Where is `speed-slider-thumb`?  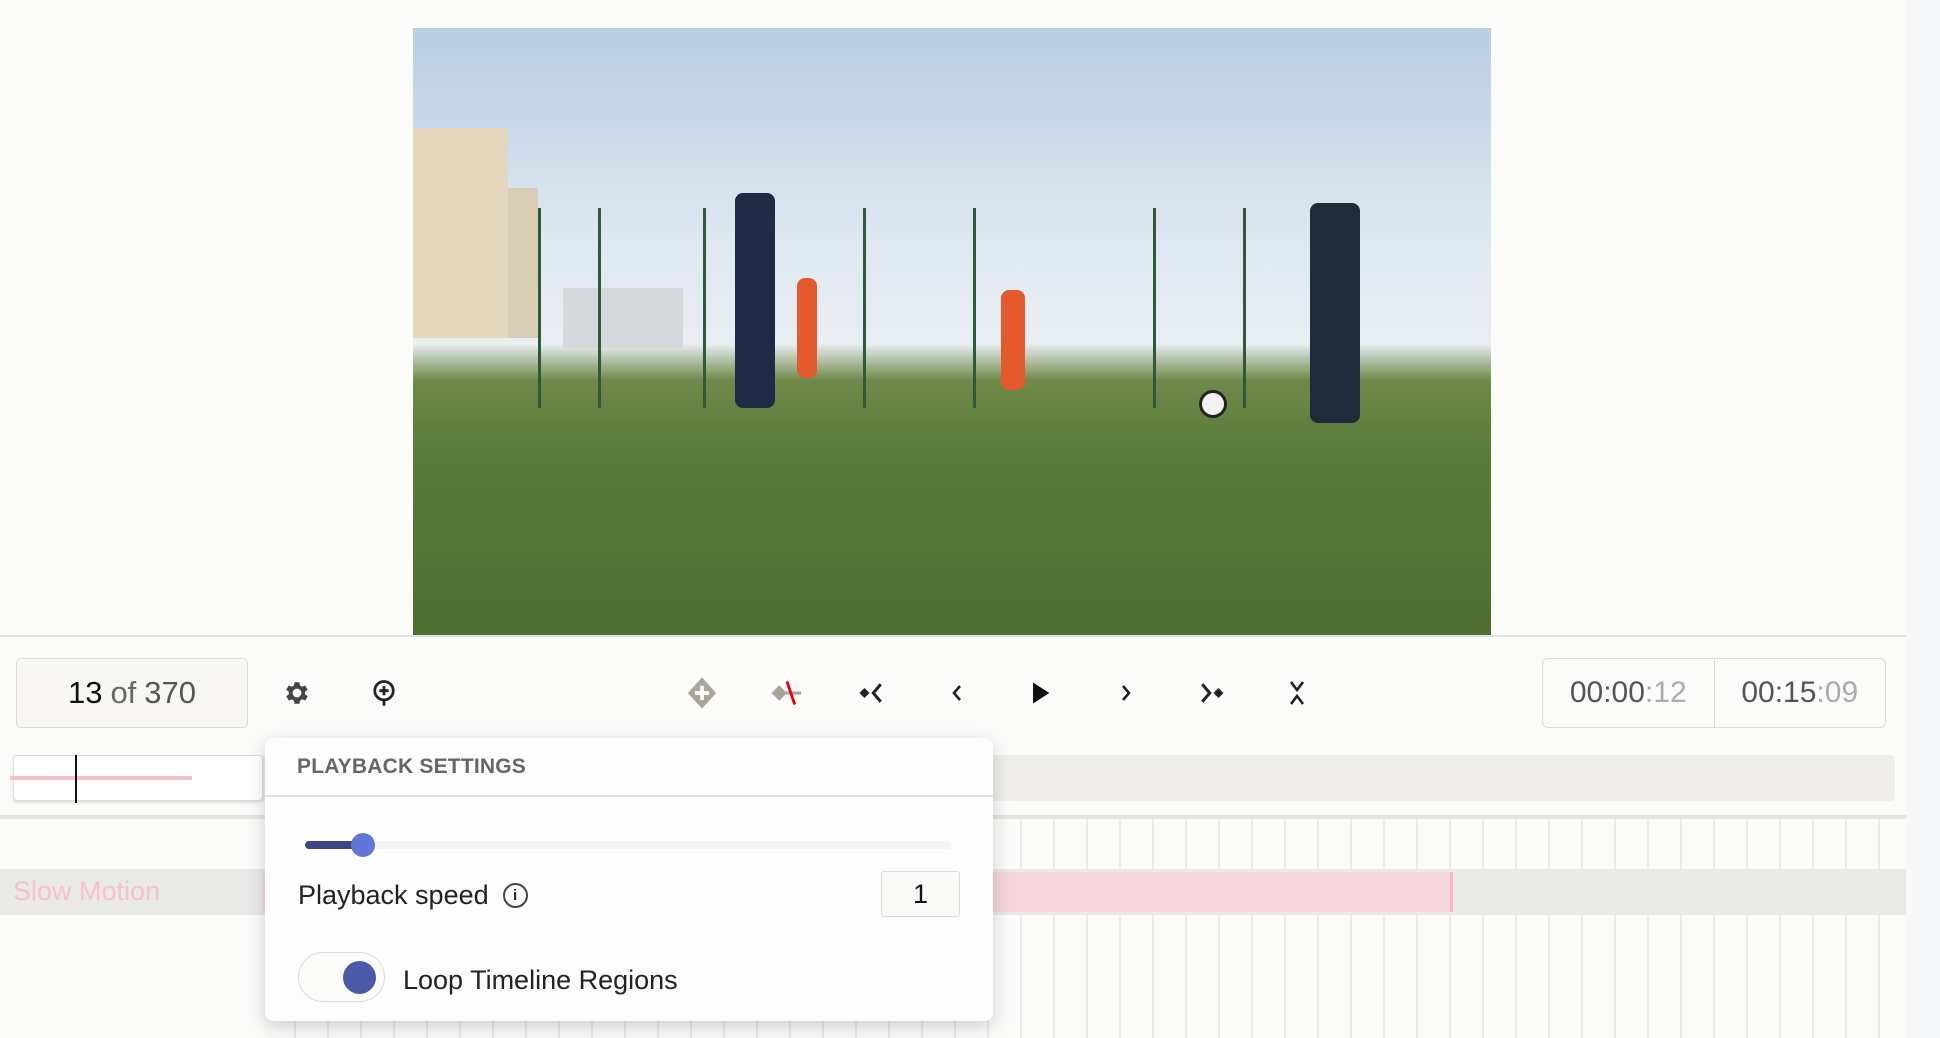
speed-slider-thumb is located at coordinates (363, 845).